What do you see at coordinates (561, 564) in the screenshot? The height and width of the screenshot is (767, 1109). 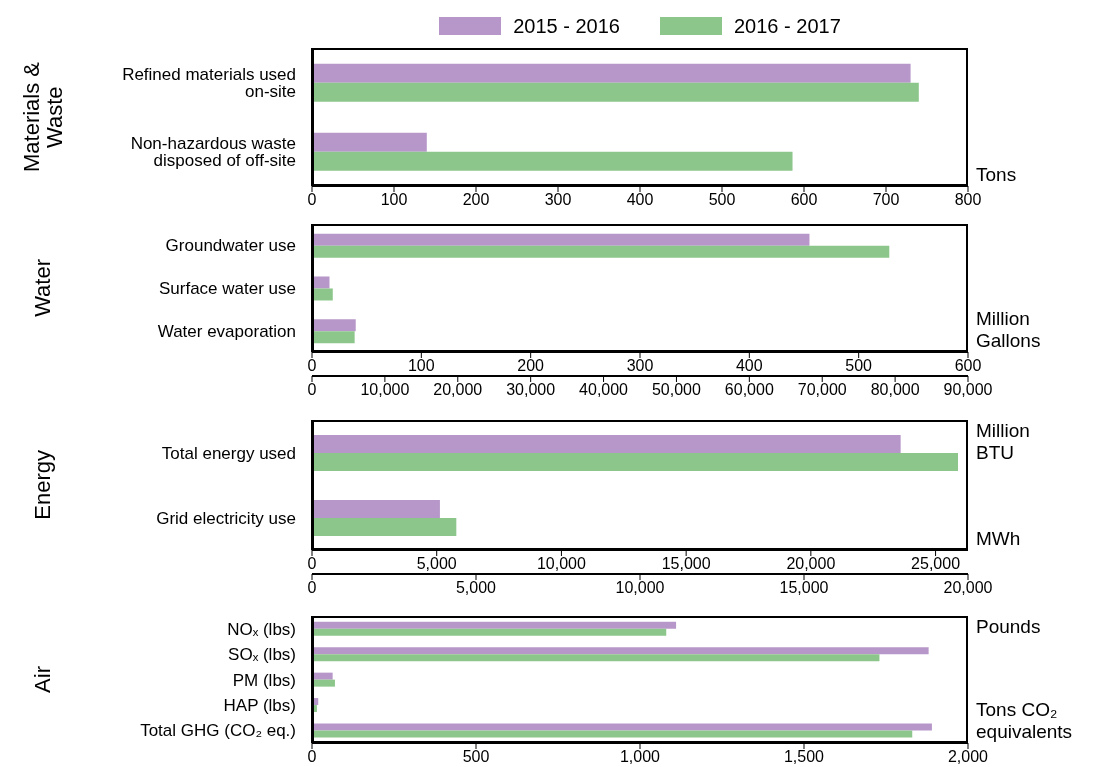 I see `x-tick-label: 10,000` at bounding box center [561, 564].